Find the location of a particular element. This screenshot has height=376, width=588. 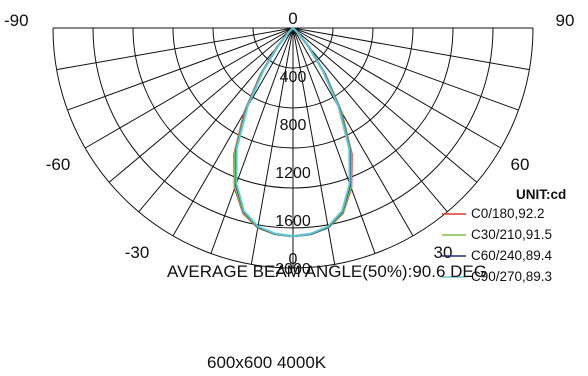

angle-label: -60 is located at coordinates (58, 164).